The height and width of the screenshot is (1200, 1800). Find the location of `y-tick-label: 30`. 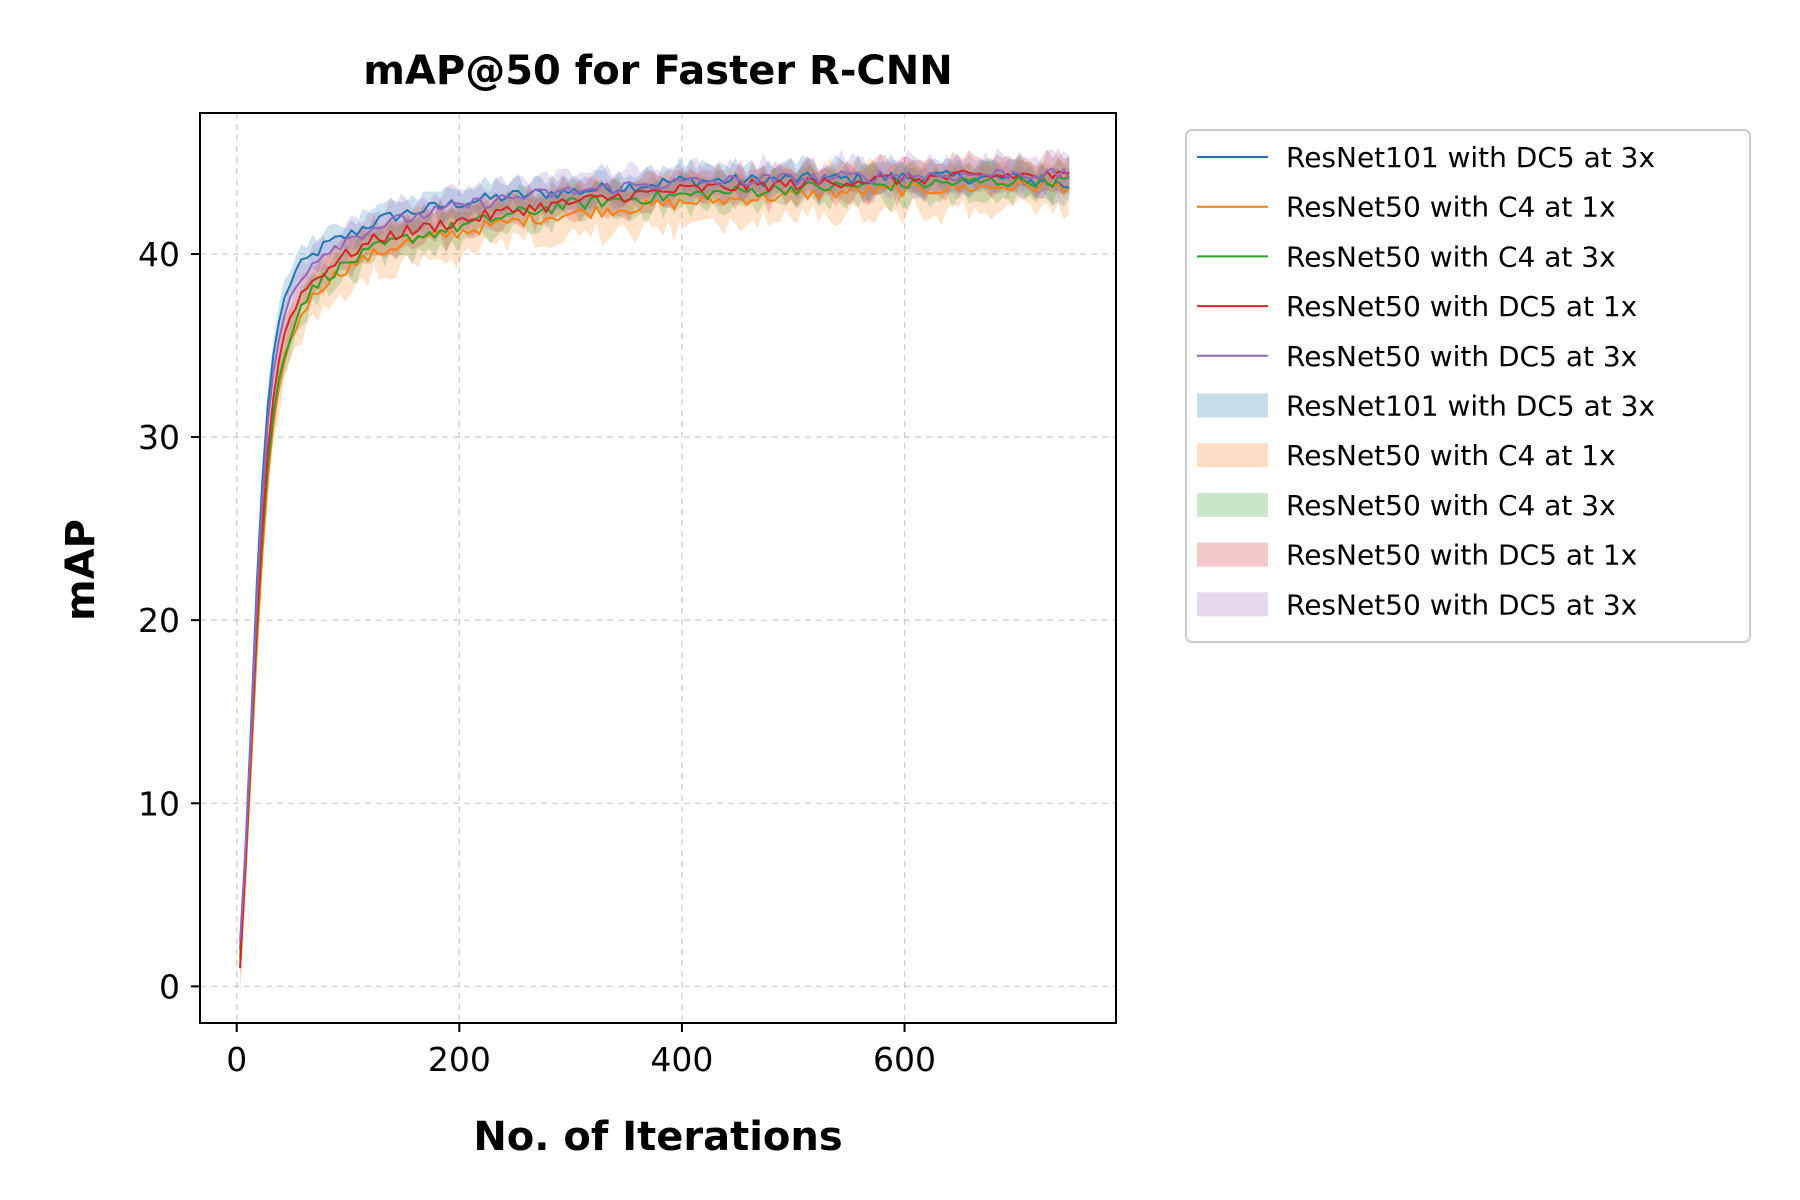

y-tick-label: 30 is located at coordinates (159, 437).